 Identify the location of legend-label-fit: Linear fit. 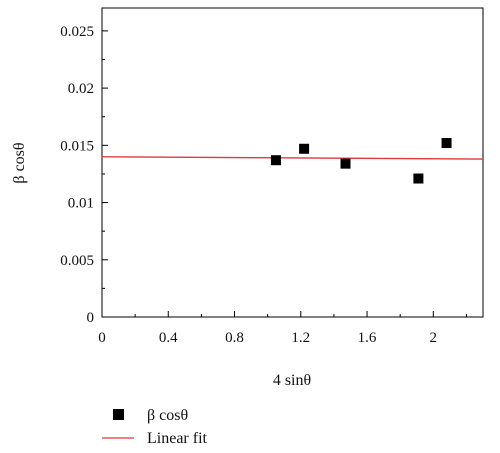
(177, 438).